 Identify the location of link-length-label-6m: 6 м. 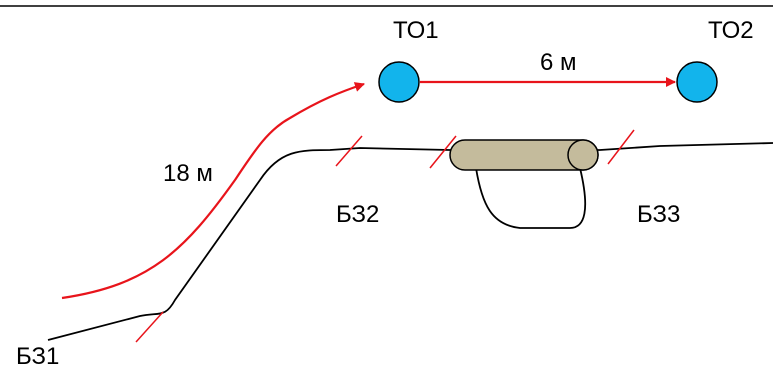
(558, 62).